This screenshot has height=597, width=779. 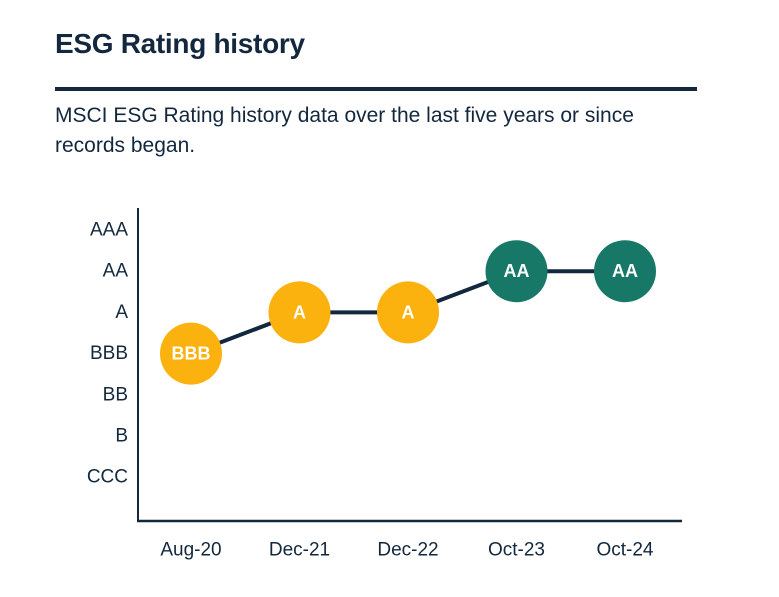 I want to click on y-axis-tick-label: AAA, so click(x=109, y=230).